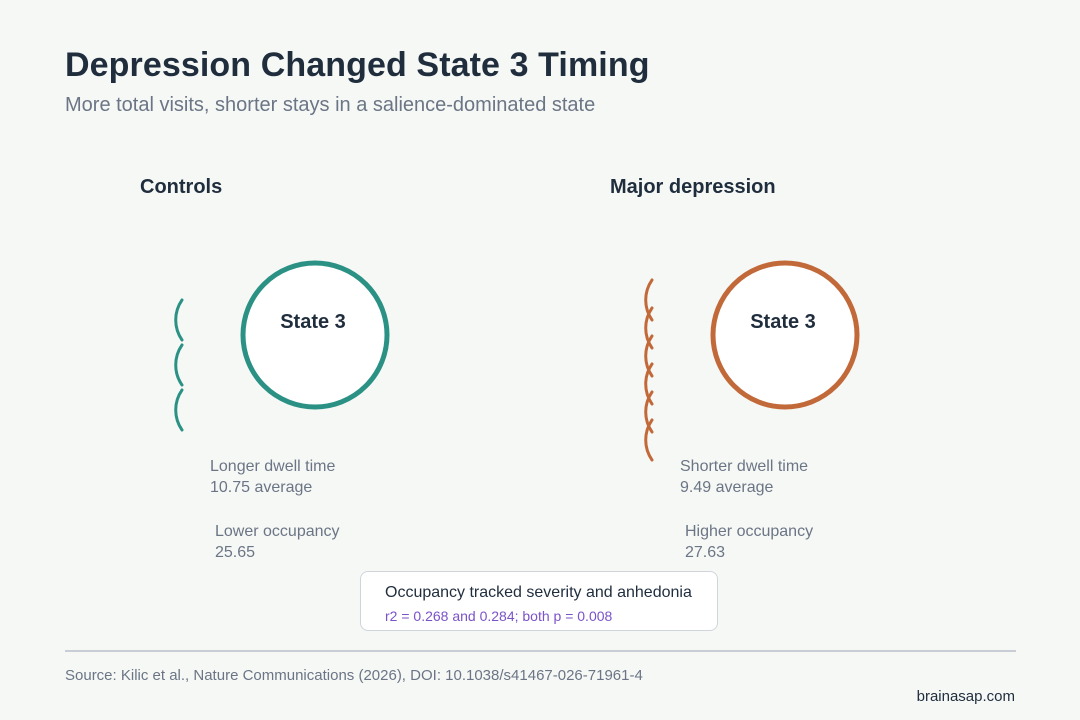  What do you see at coordinates (261, 487) in the screenshot?
I see `controls-dwell-value: 10.75 average` at bounding box center [261, 487].